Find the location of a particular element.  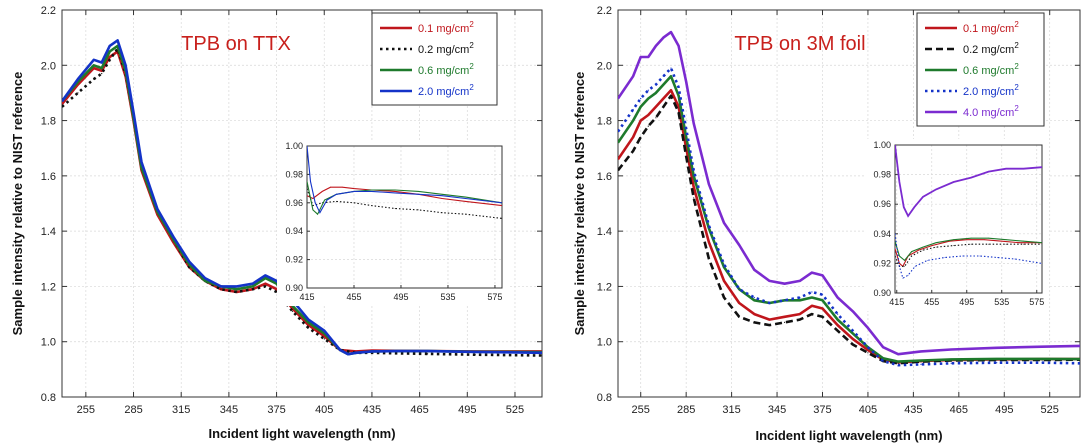

y-tick-label: 1.2 is located at coordinates (604, 287).